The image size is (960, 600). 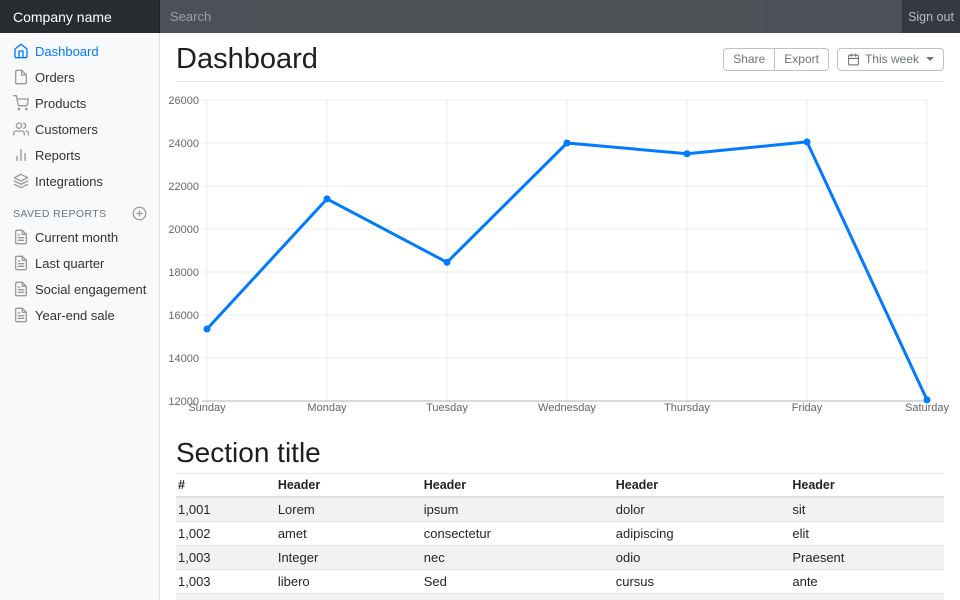 I want to click on caret-down-icon, so click(x=930, y=59).